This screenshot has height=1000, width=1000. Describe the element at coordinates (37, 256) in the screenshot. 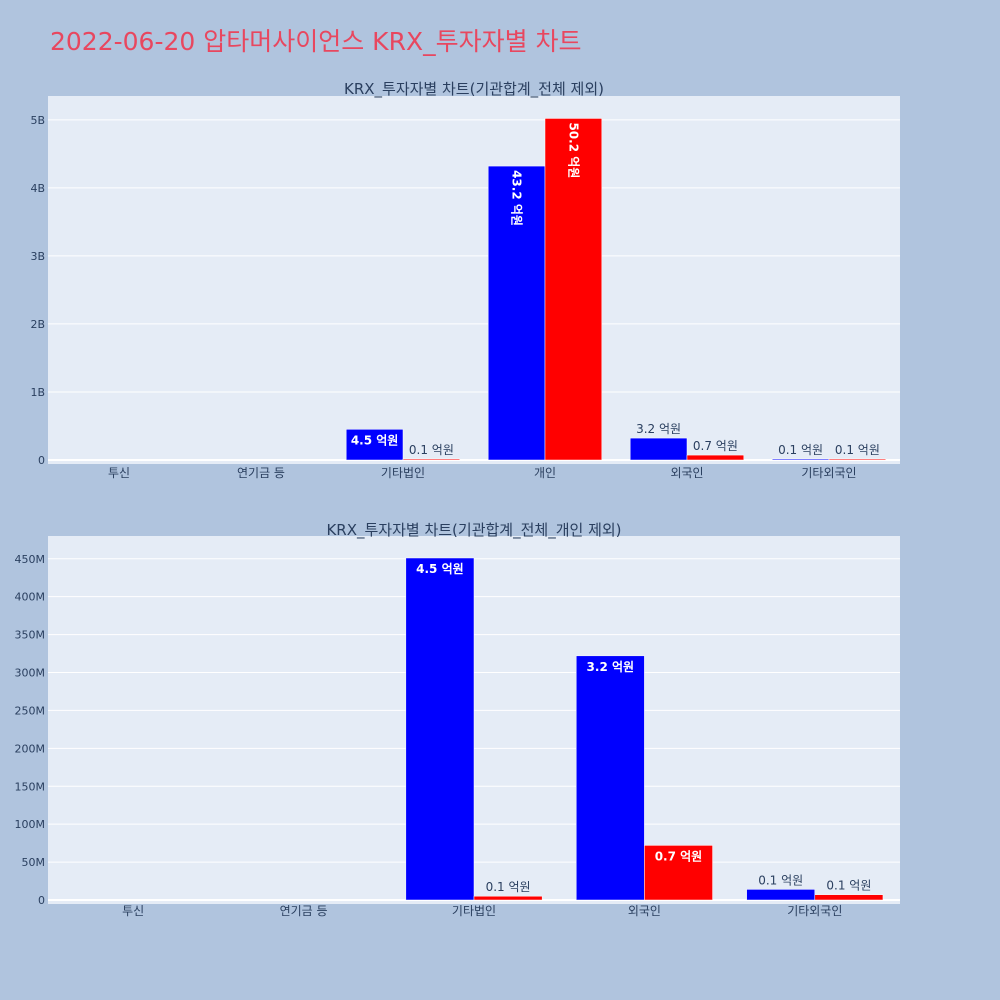

I see `y-tick-label: 3B` at that location.